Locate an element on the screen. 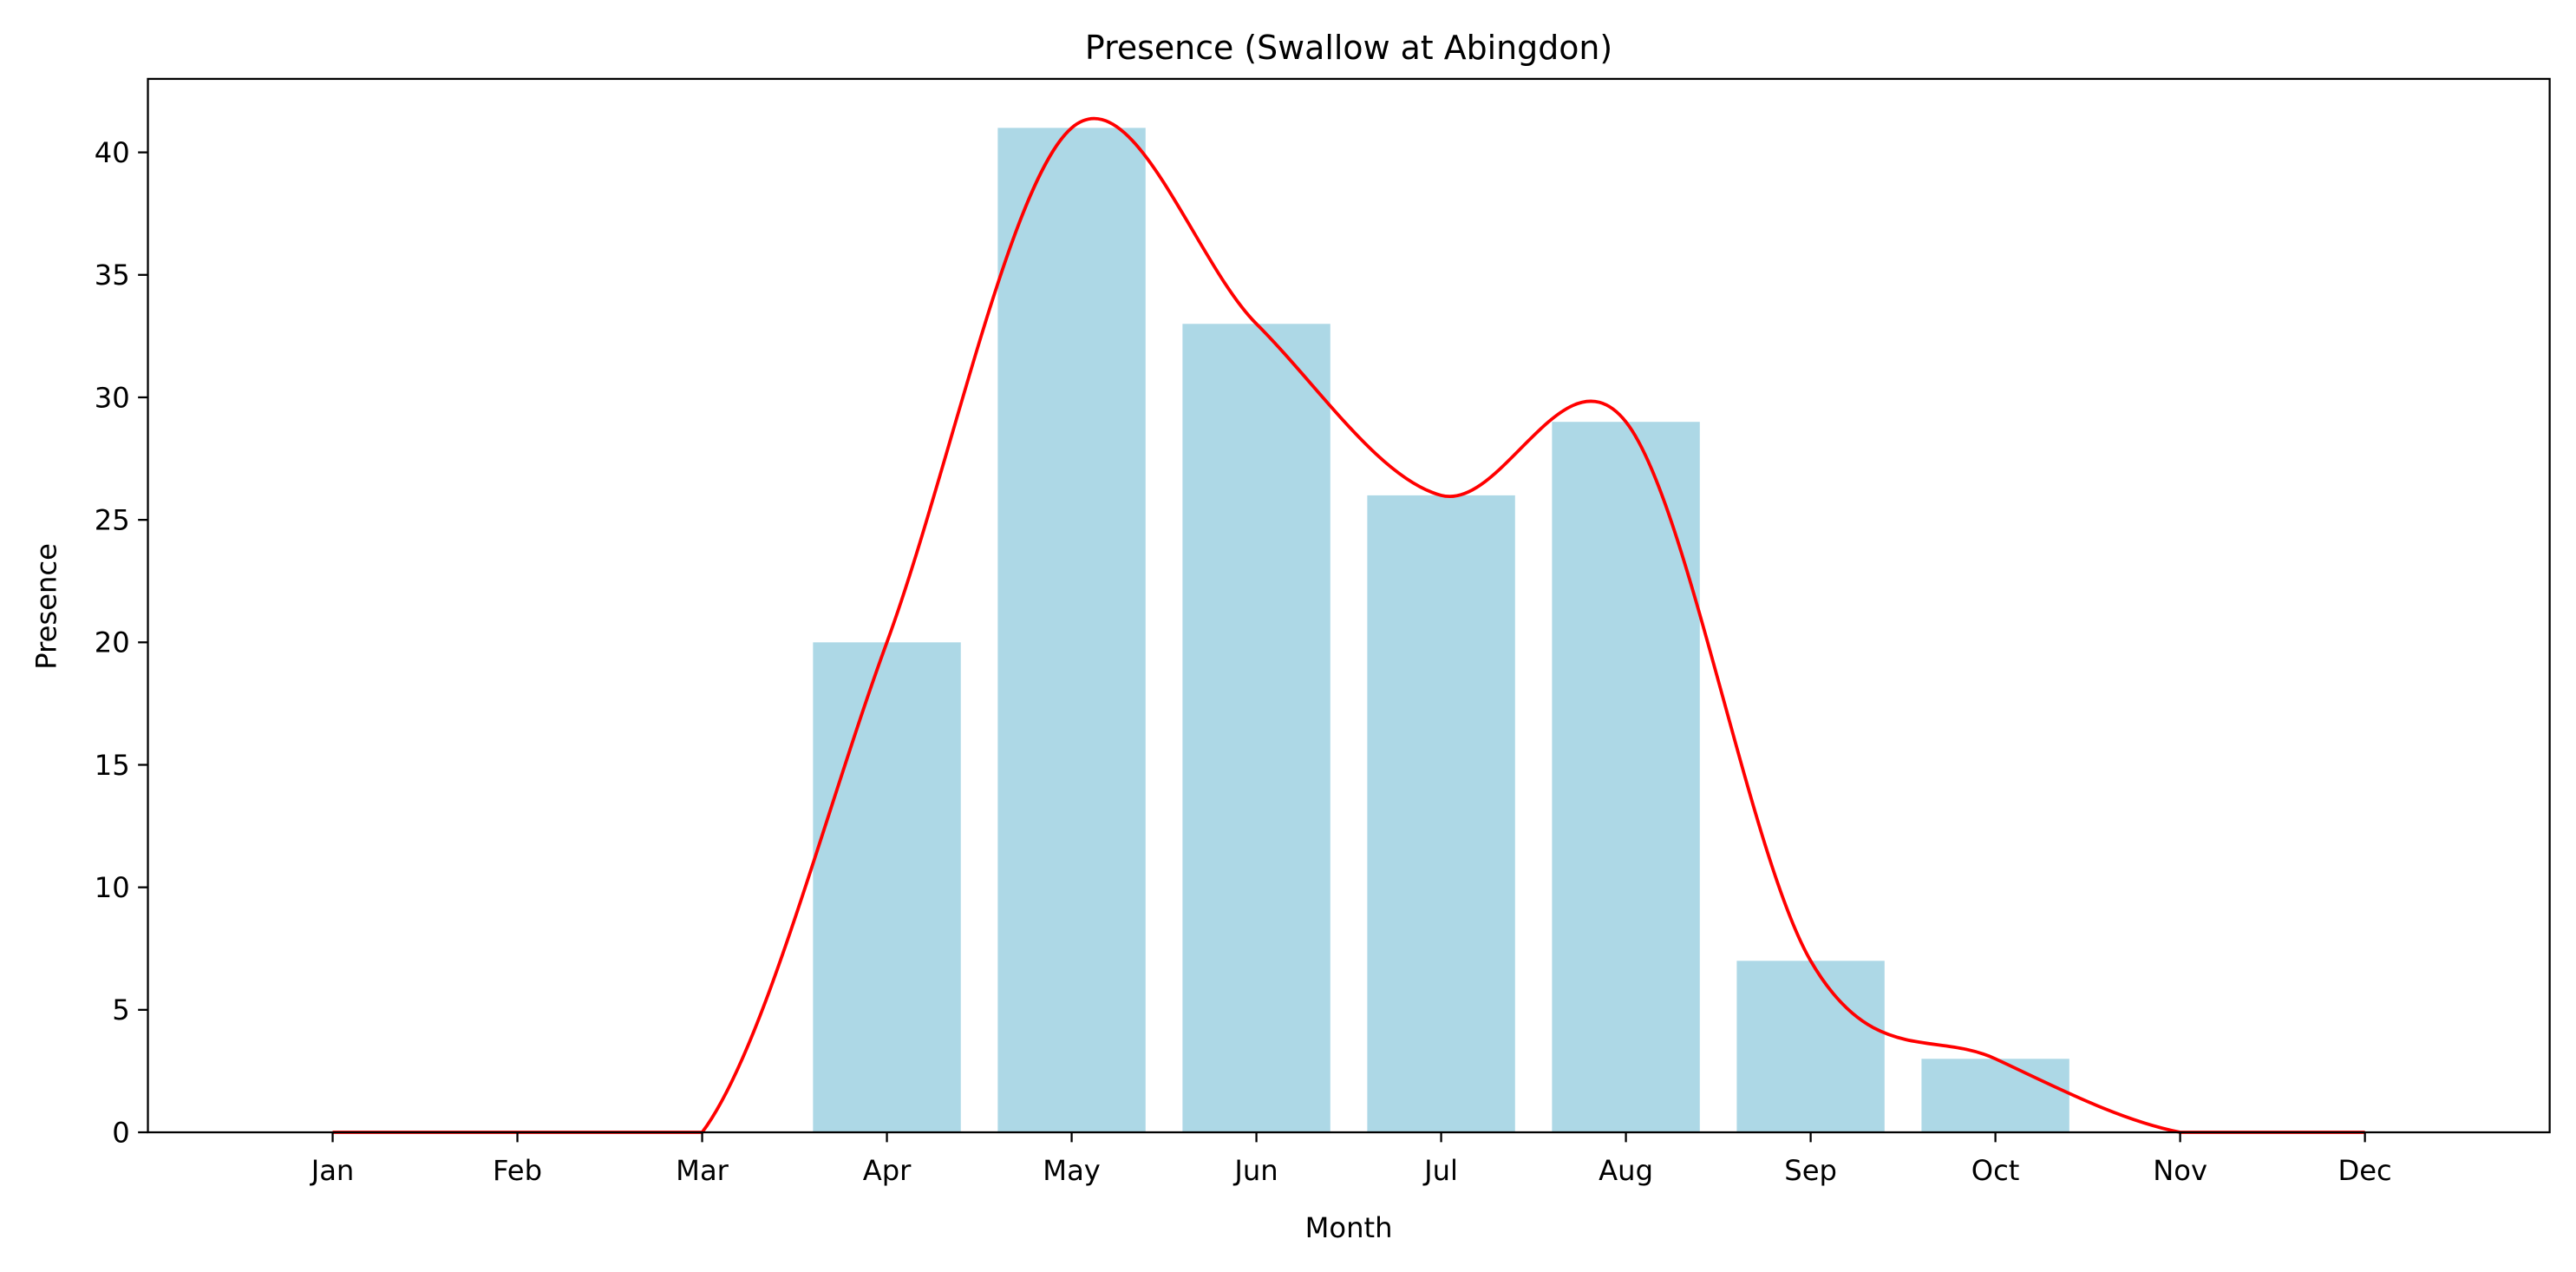 This screenshot has height=1272, width=2576. bar-oct is located at coordinates (1995, 1096).